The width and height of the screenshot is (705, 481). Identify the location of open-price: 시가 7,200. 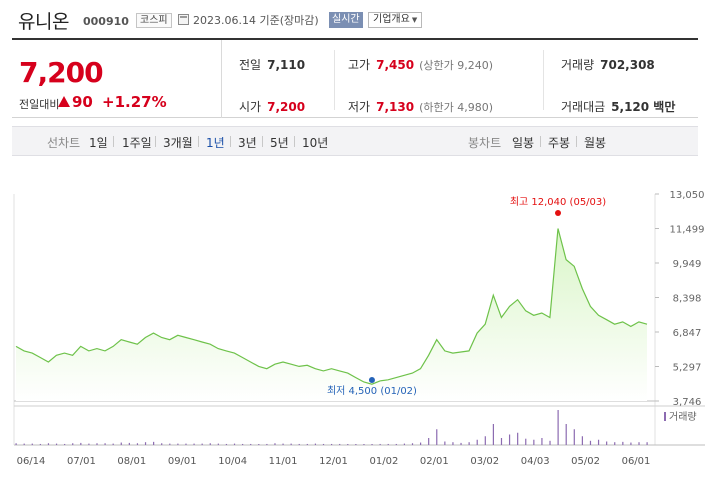
(272, 106).